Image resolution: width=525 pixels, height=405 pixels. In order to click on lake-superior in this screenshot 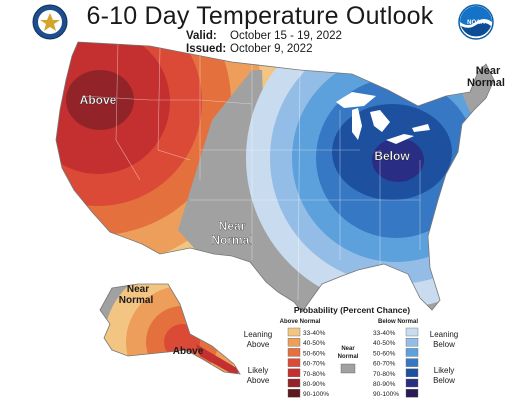, I will do `click(356, 100)`.